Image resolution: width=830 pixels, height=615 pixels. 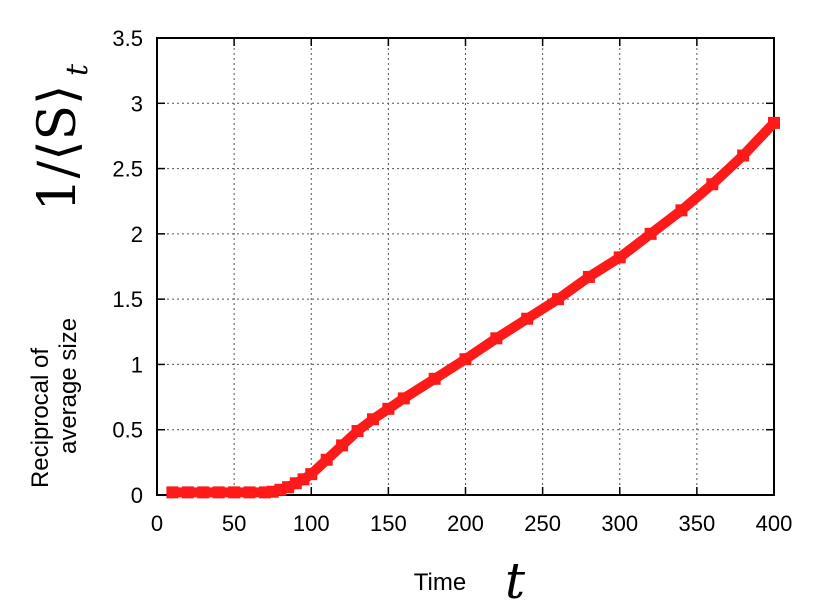 What do you see at coordinates (465, 523) in the screenshot?
I see `x-tick-label: 200` at bounding box center [465, 523].